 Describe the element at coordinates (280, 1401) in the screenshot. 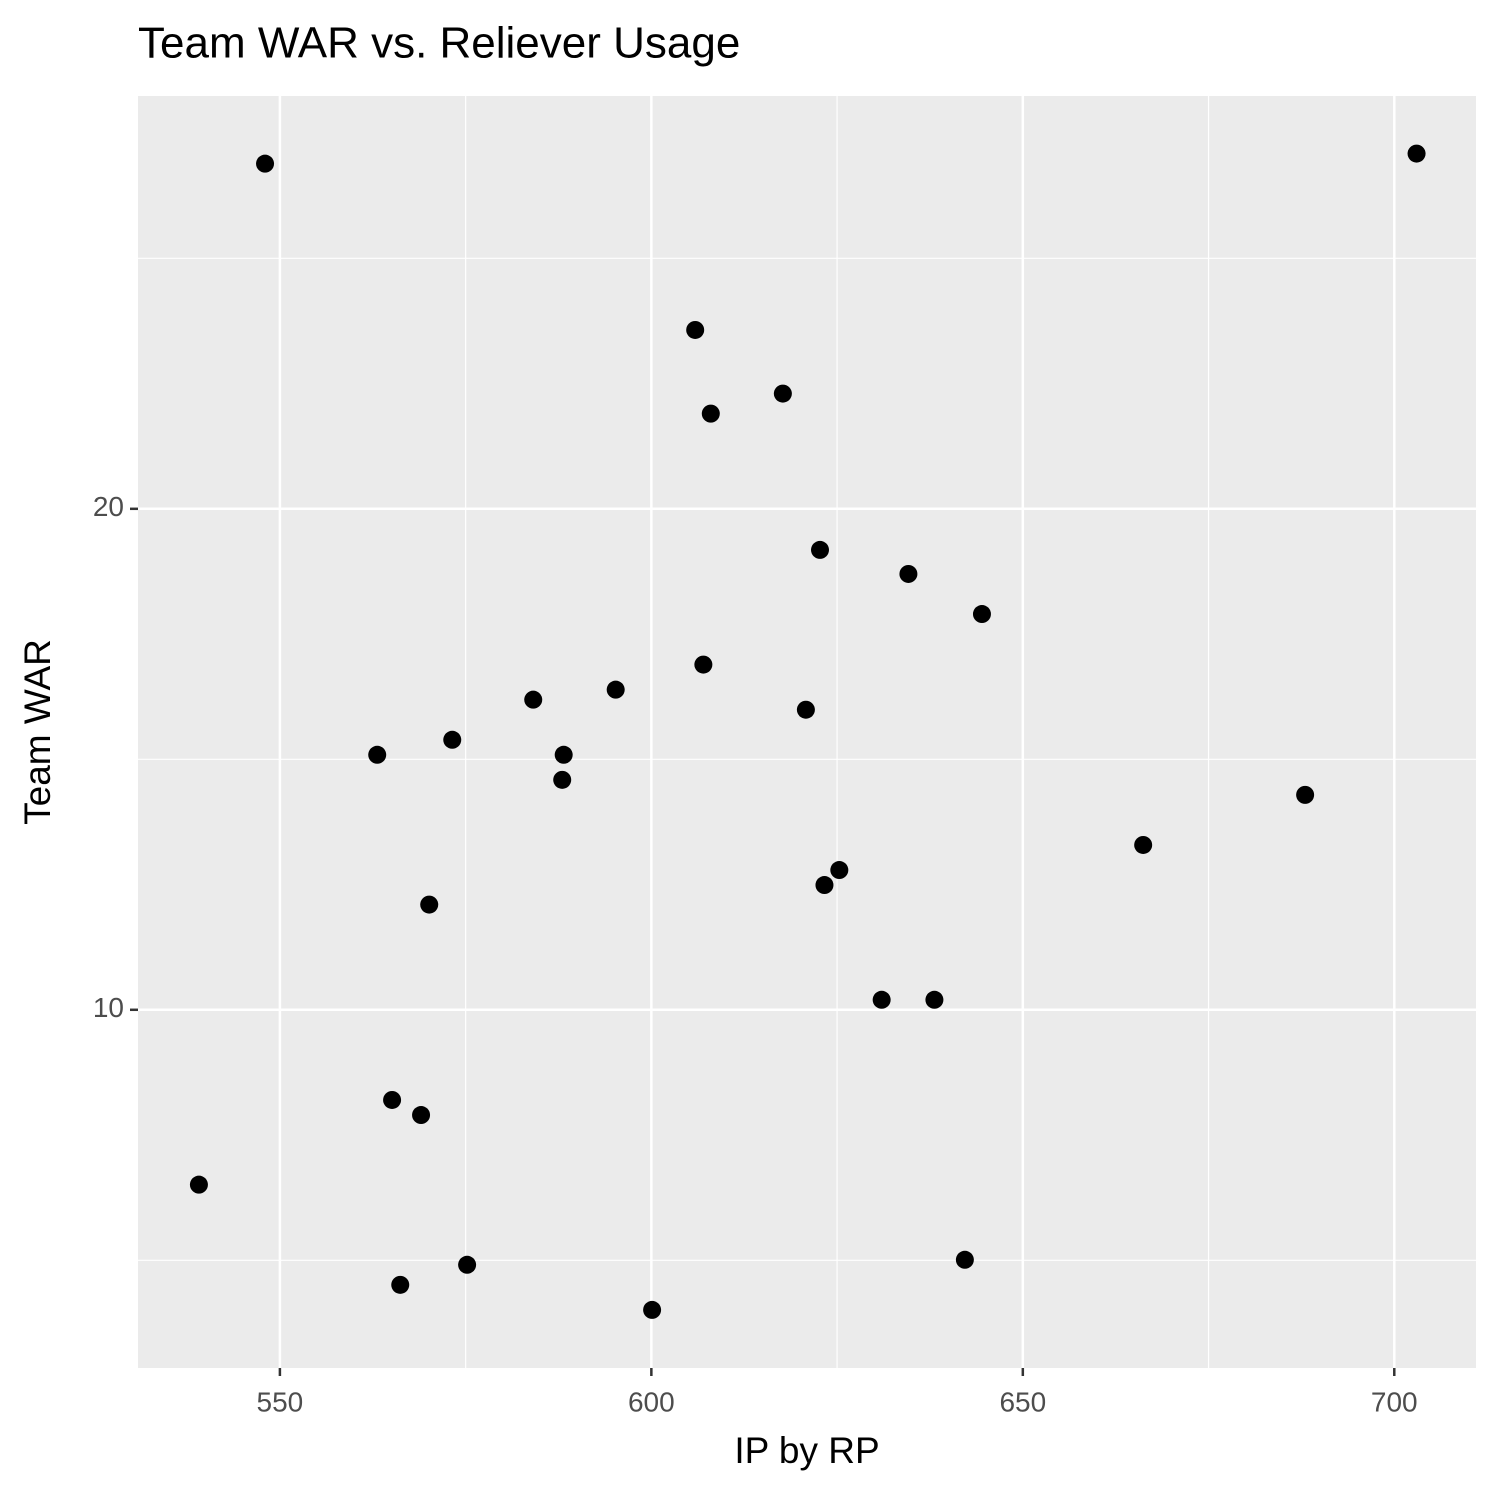

I see `x-tick-label: 550` at that location.